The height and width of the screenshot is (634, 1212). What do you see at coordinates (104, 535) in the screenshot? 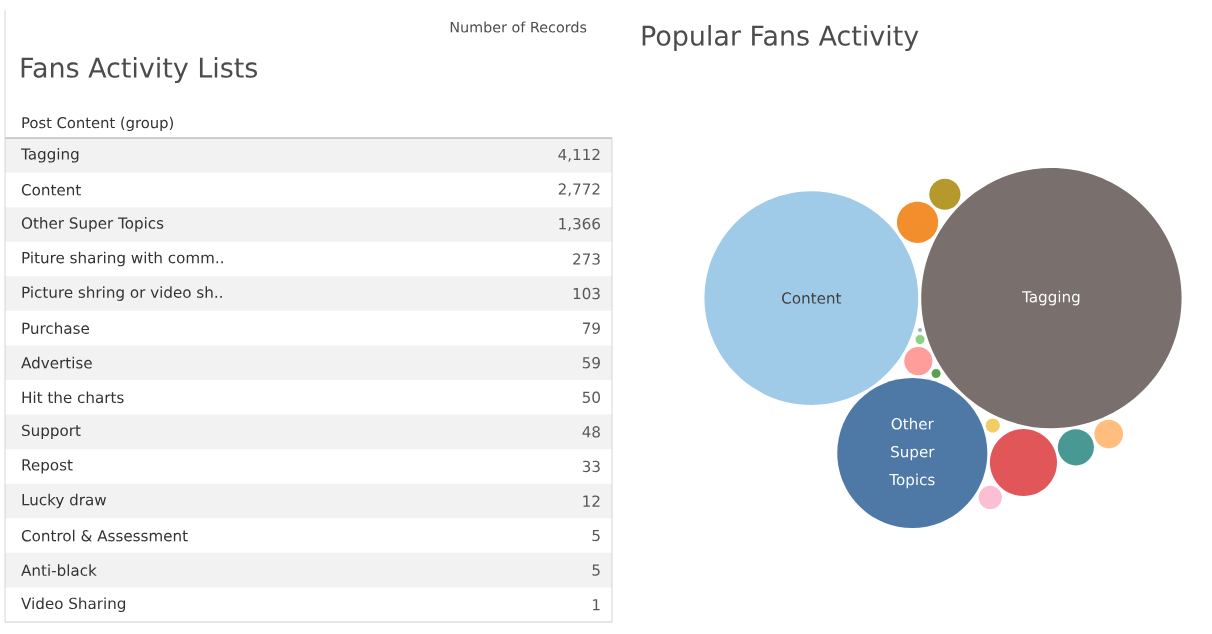
I see `category-label: Control & Assessment` at bounding box center [104, 535].